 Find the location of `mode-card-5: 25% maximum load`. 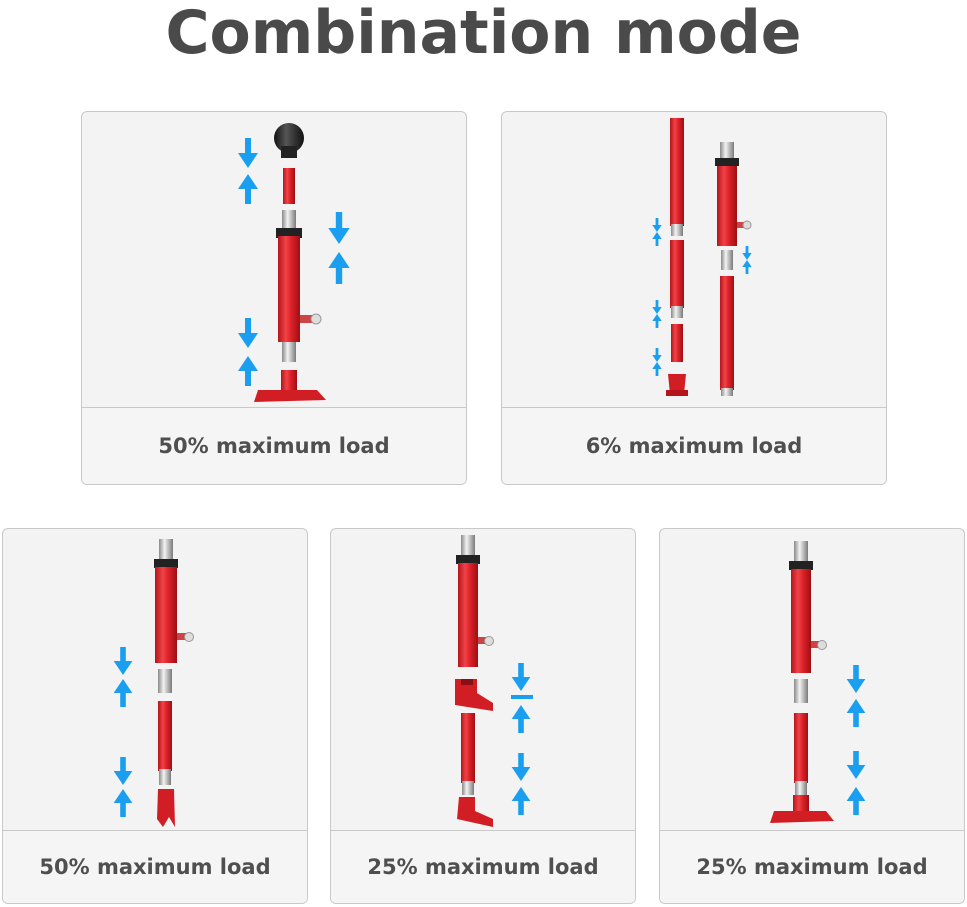

mode-card-5: 25% maximum load is located at coordinates (812, 716).